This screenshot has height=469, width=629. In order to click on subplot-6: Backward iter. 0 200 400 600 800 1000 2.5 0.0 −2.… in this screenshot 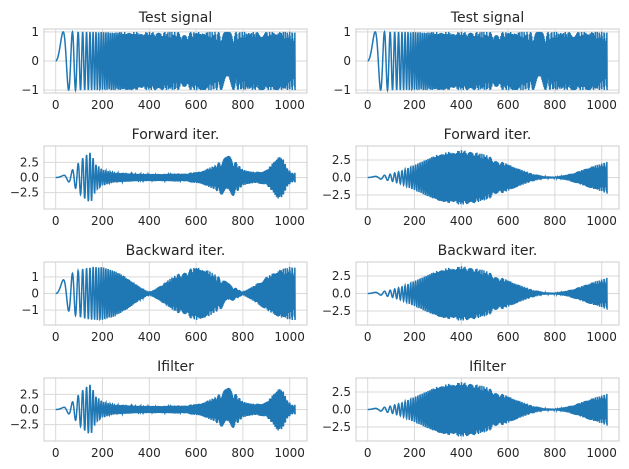, I will do `click(471, 293)`.